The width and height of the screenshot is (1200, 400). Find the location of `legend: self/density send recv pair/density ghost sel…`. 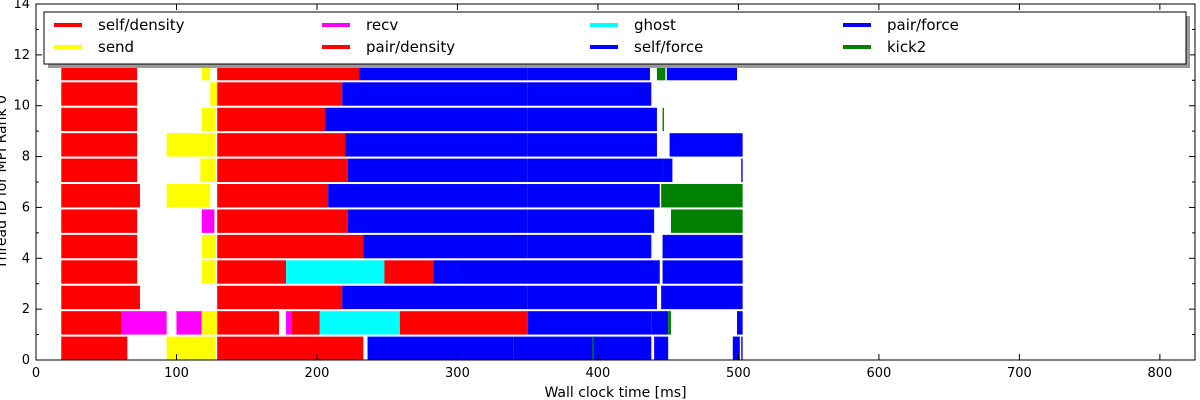

legend: self/density send recv pair/density ghost sel… is located at coordinates (616, 39).